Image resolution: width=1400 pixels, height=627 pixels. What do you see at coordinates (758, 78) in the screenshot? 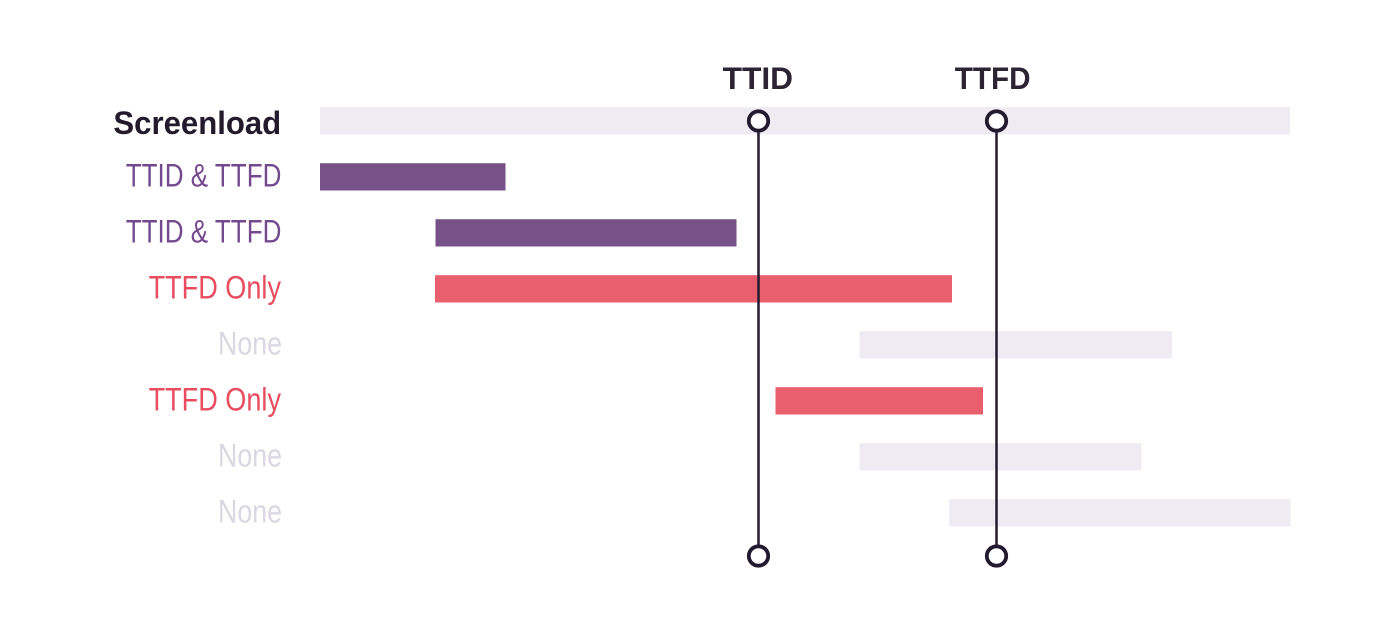
I see `svg-text: TTID` at bounding box center [758, 78].